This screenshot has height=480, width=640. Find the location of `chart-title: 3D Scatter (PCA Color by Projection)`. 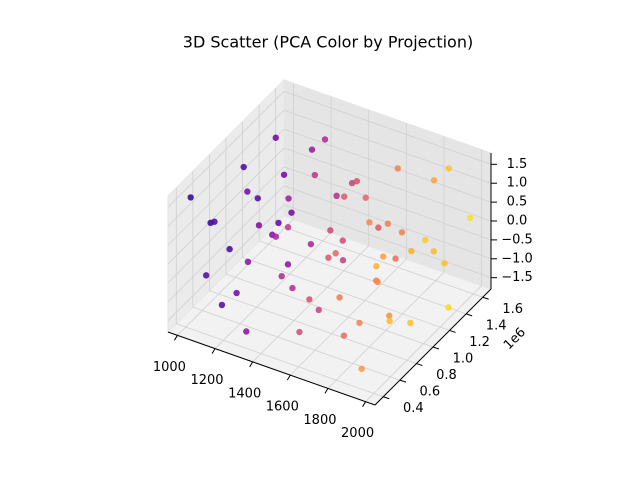

chart-title: 3D Scatter (PCA Color by Projection) is located at coordinates (328, 42).